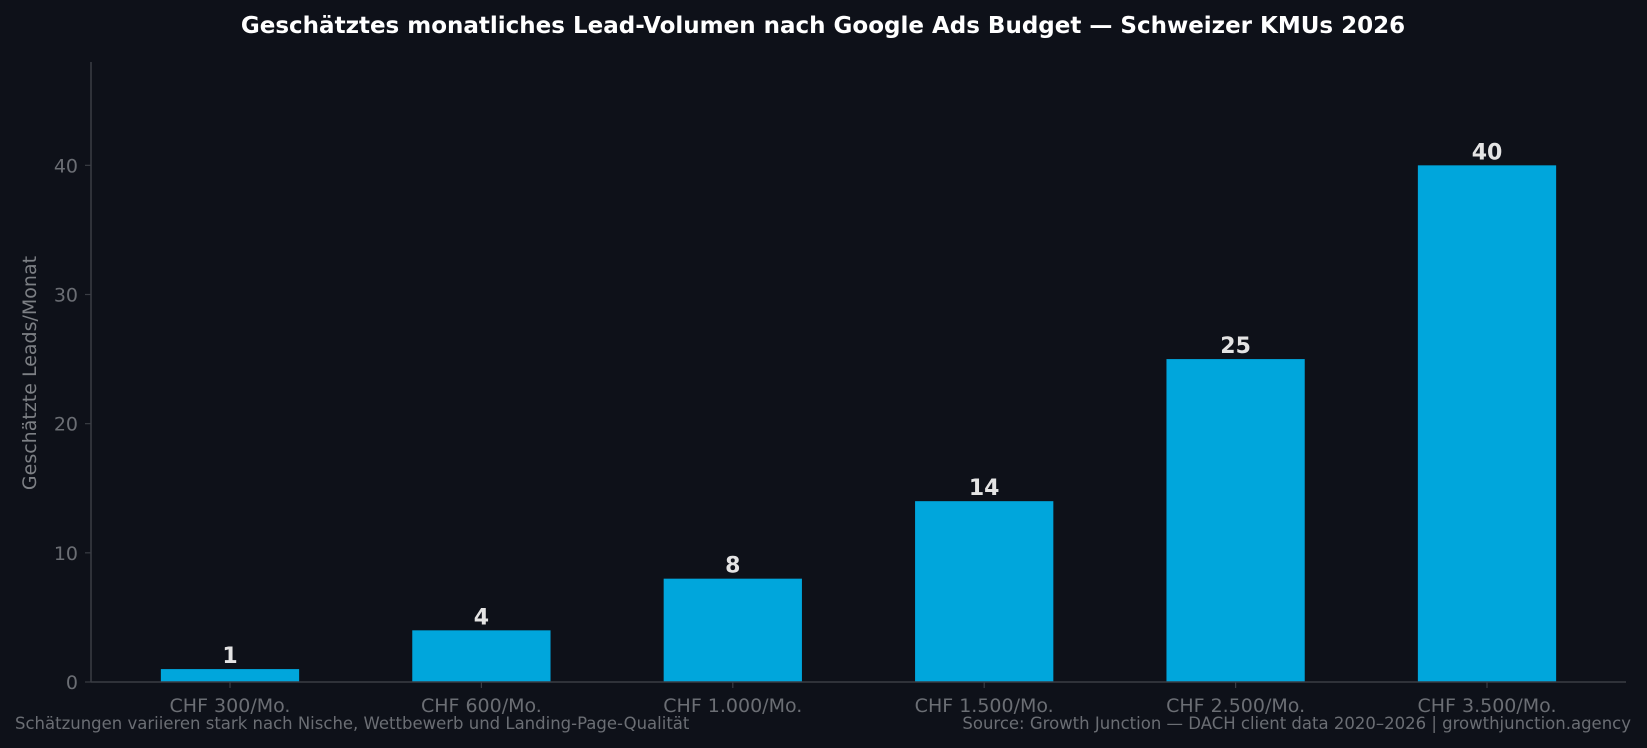 The image size is (1647, 748). Describe the element at coordinates (732, 706) in the screenshot. I see `x-tick-label: CHF 1.000/Mo.` at that location.